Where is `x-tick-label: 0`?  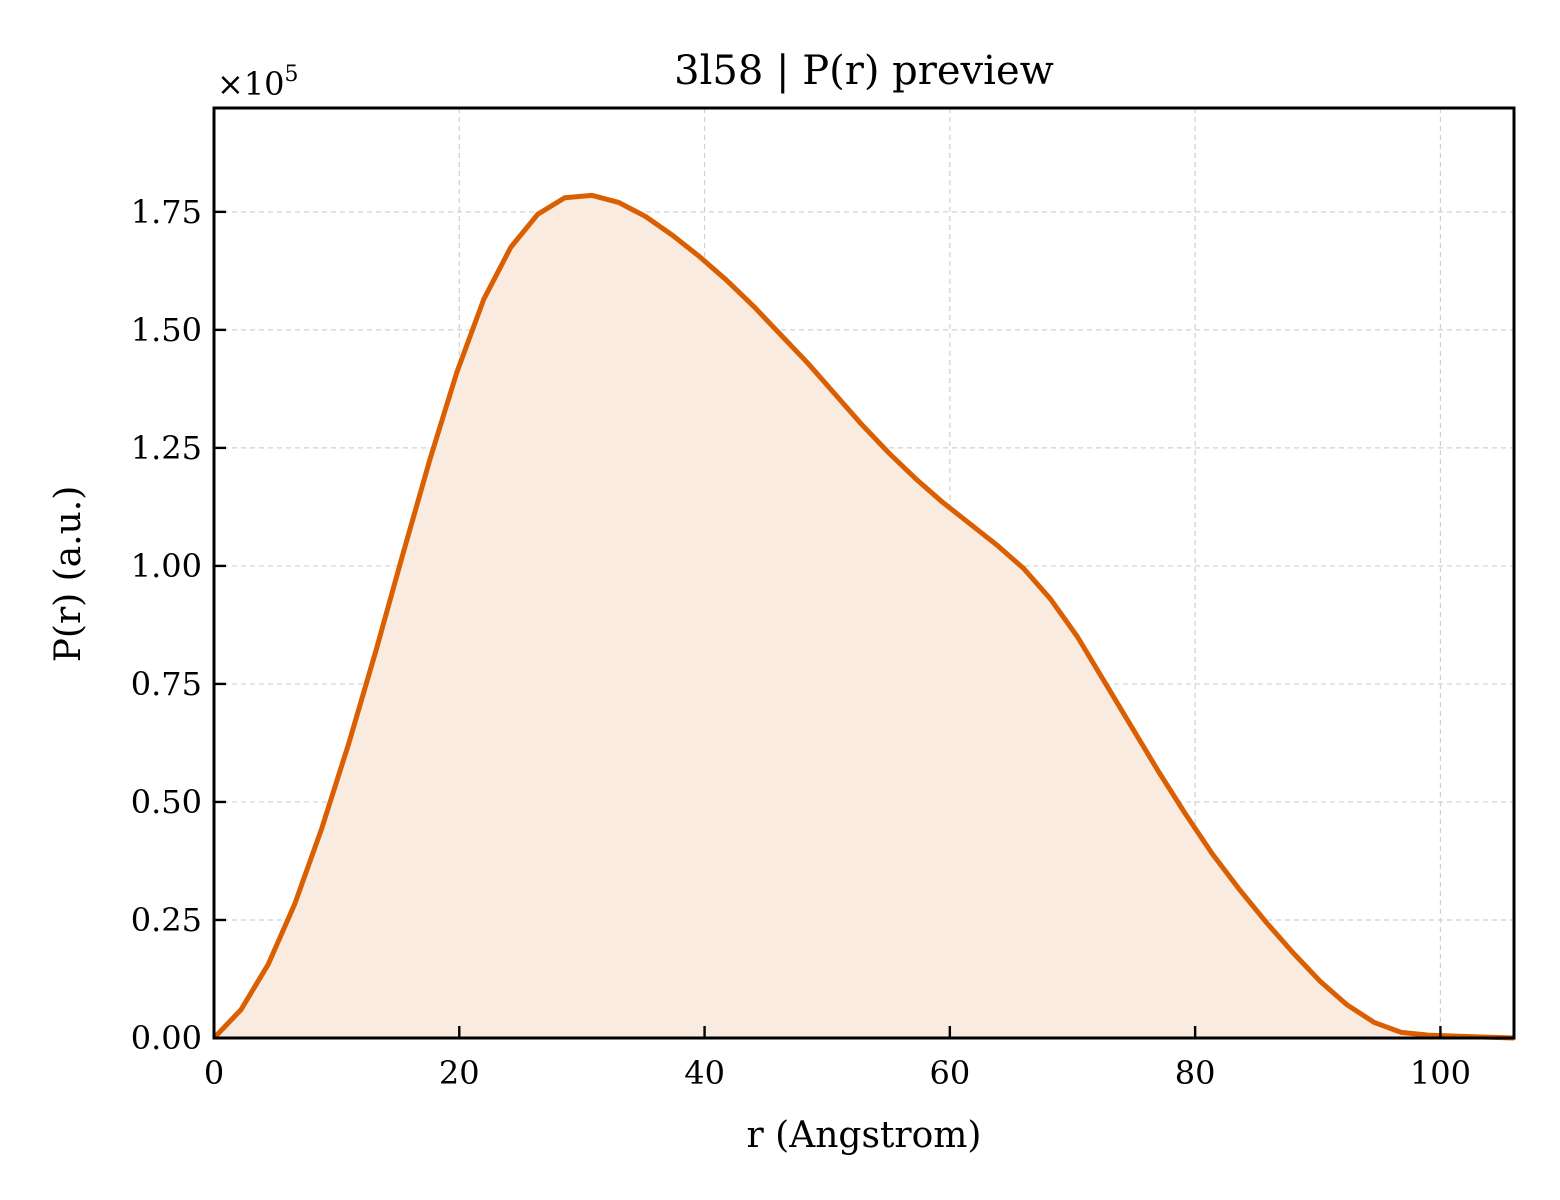
x-tick-label: 0 is located at coordinates (214, 1073).